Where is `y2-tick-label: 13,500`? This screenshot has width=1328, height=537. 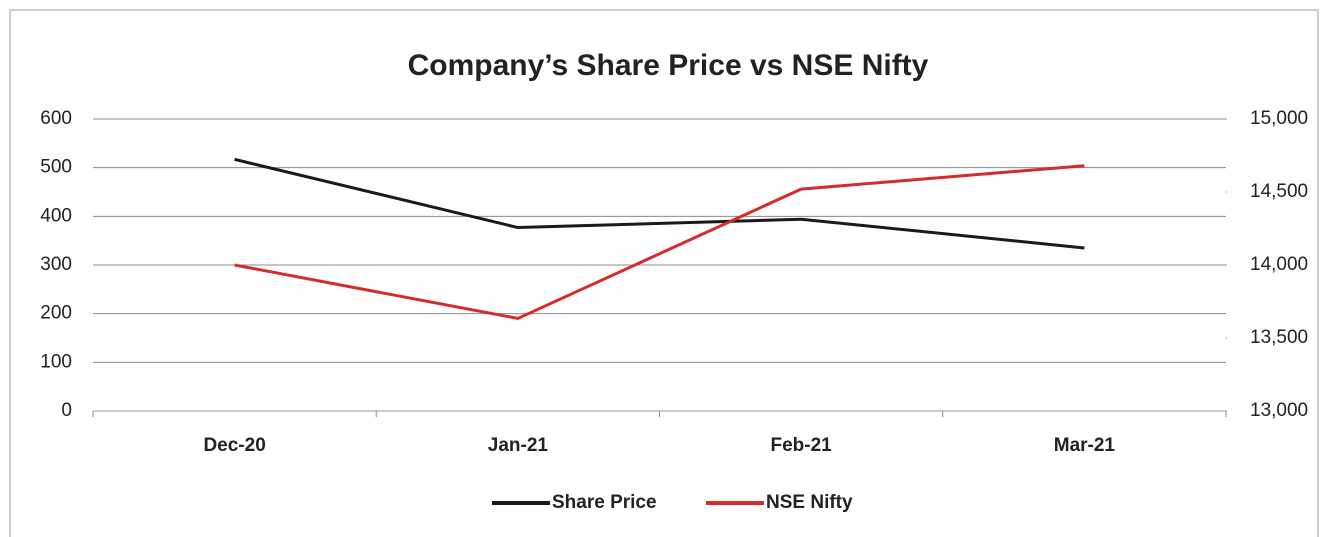
y2-tick-label: 13,500 is located at coordinates (1279, 337).